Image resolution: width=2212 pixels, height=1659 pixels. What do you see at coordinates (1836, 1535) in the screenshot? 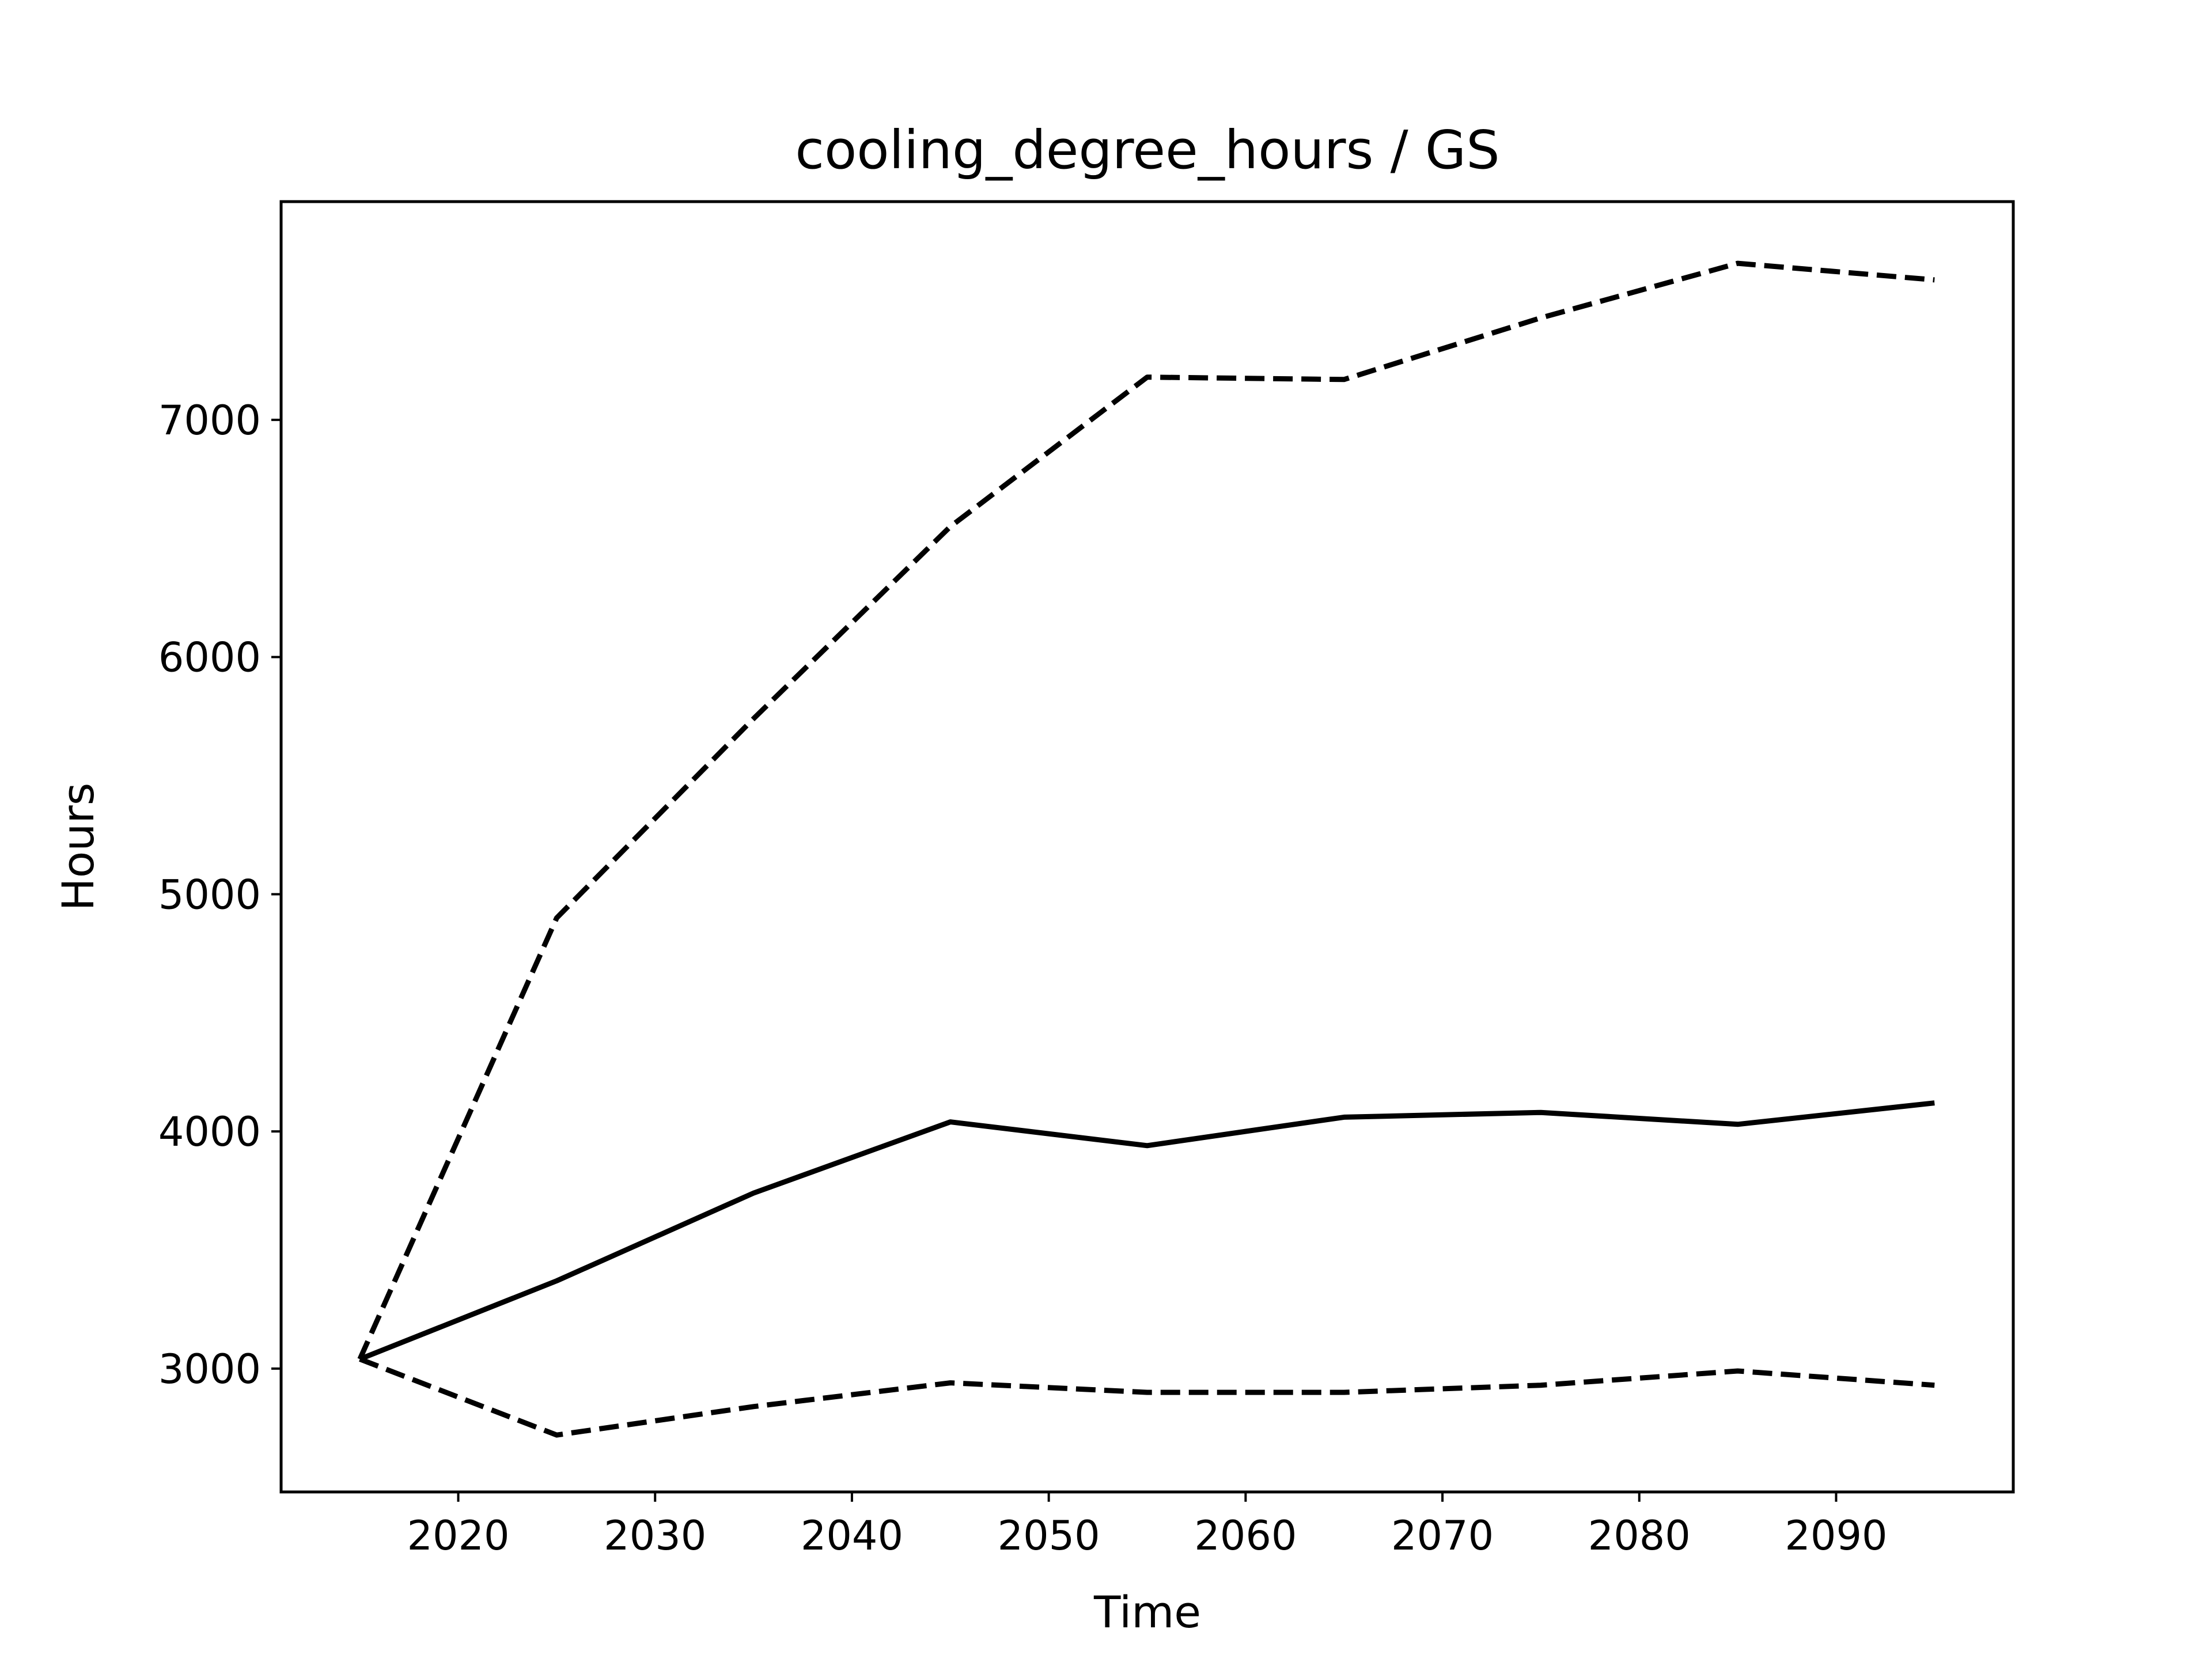
I see `x-tick-label-2090: 2090` at bounding box center [1836, 1535].